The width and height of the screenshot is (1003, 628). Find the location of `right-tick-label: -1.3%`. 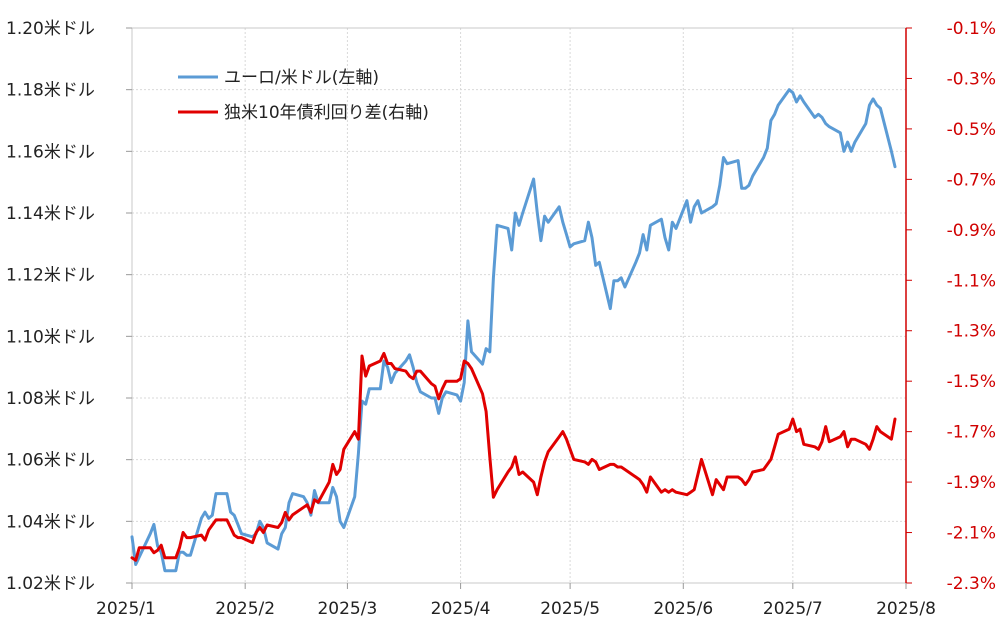

right-tick-label: -1.3% is located at coordinates (971, 332).